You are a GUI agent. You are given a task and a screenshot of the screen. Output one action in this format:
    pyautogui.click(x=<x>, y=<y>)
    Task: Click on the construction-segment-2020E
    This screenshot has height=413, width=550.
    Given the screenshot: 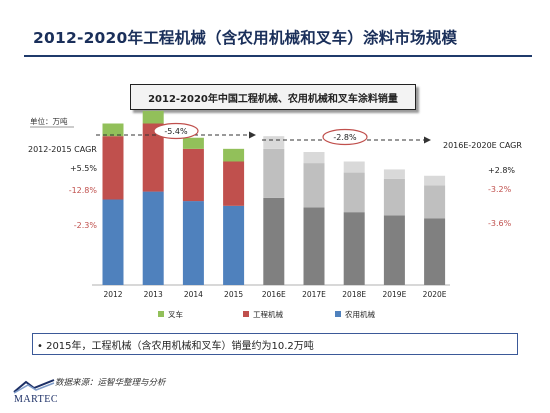 What is the action you would take?
    pyautogui.click(x=435, y=202)
    